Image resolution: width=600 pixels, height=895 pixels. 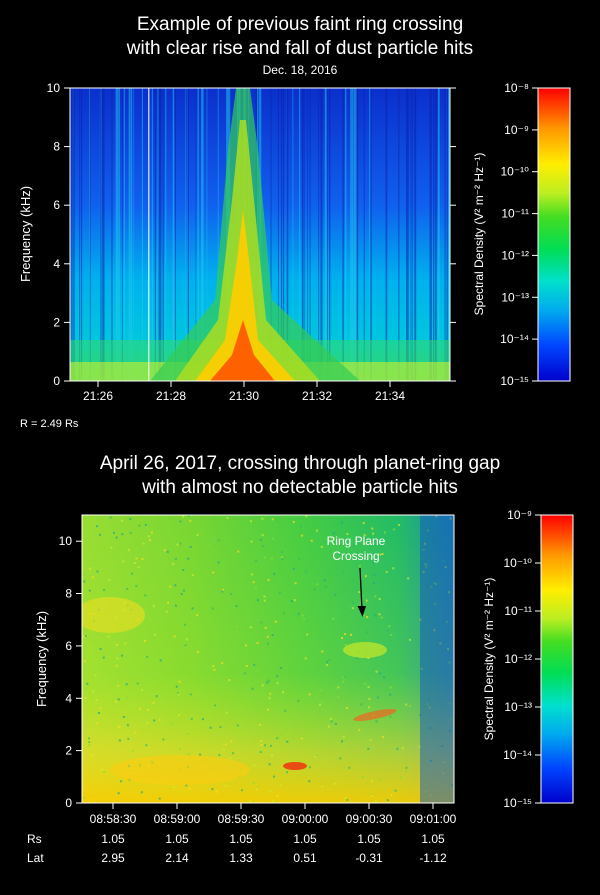 What do you see at coordinates (68, 803) in the screenshot?
I see `bottom-y-tick-label: 0` at bounding box center [68, 803].